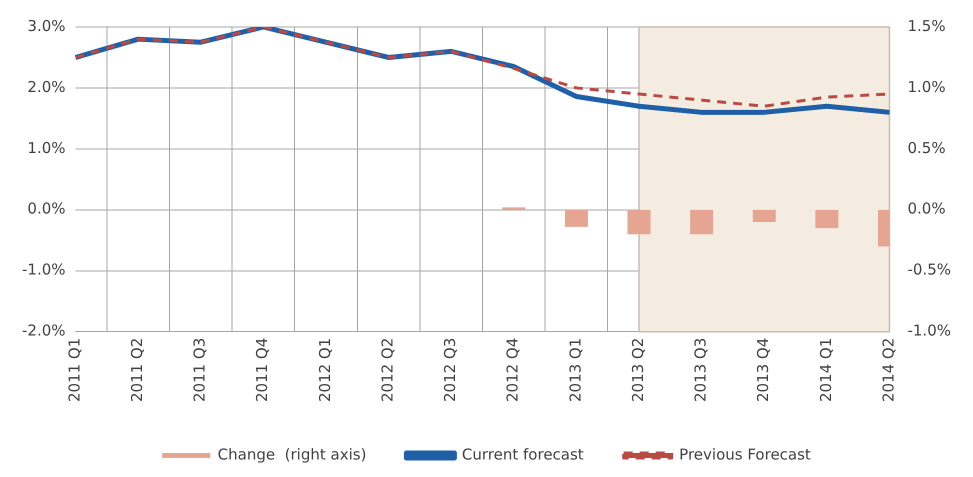  I want to click on y-tick-label: 2.0%, so click(46, 87).